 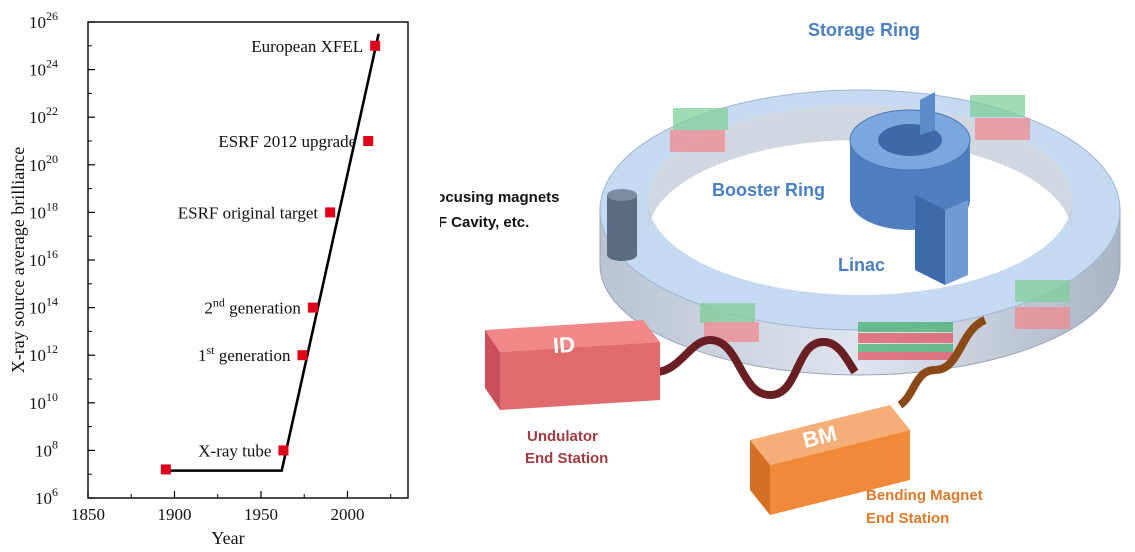 What do you see at coordinates (941, 240) in the screenshot?
I see `linac` at bounding box center [941, 240].